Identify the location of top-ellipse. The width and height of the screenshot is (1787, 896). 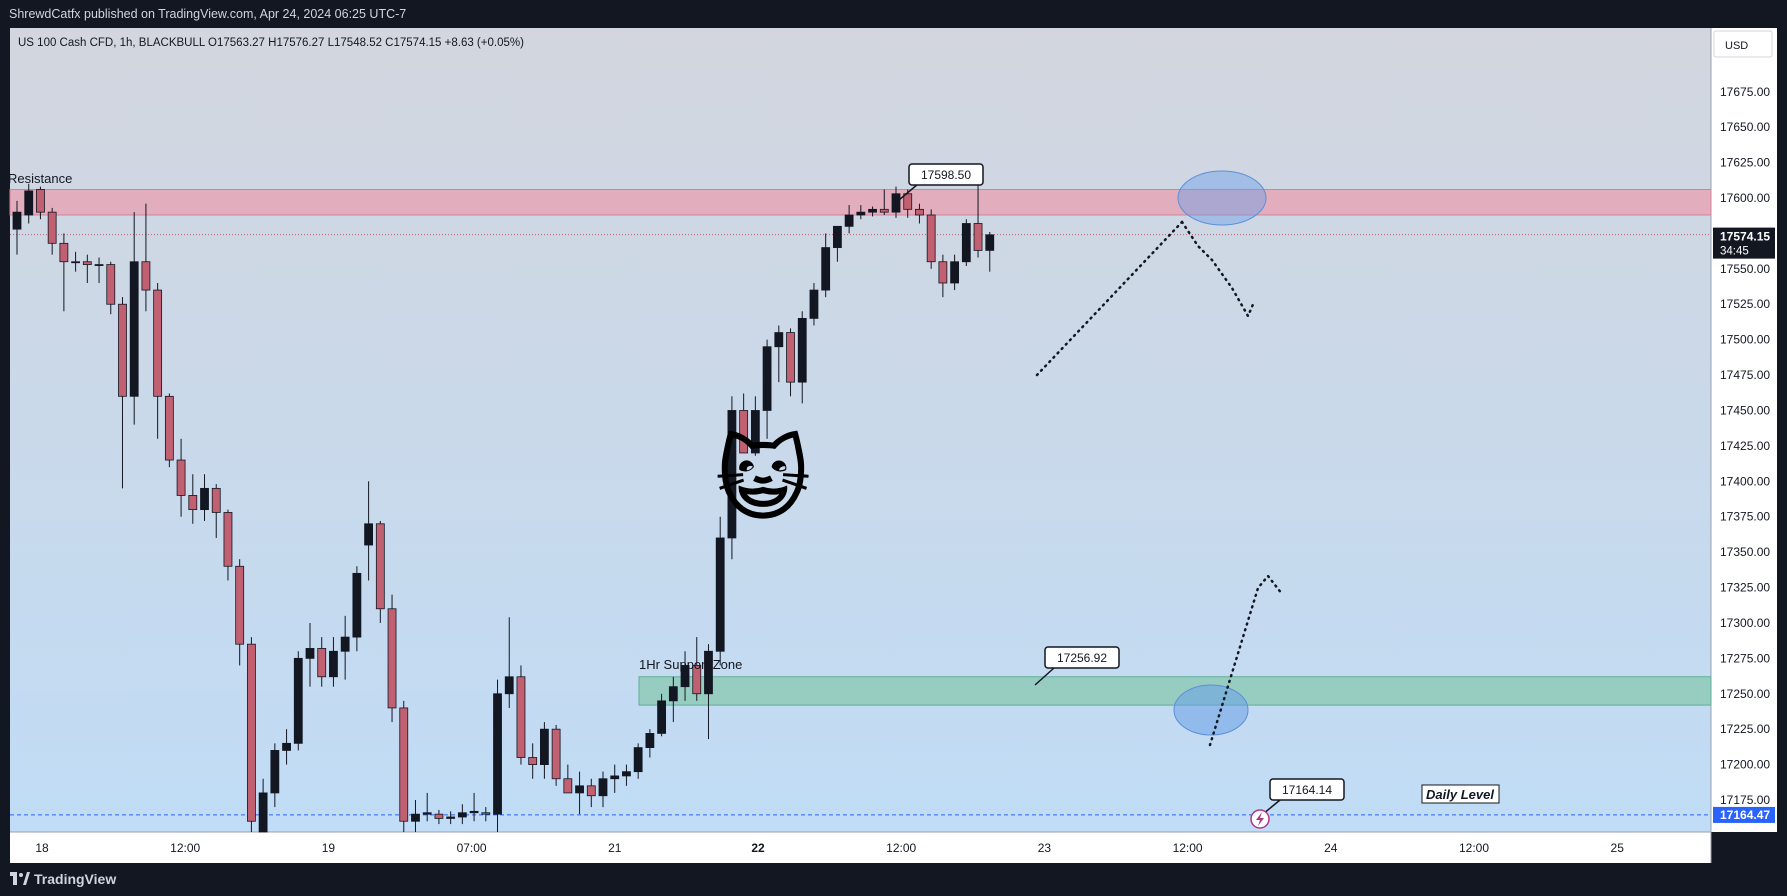
(1222, 198).